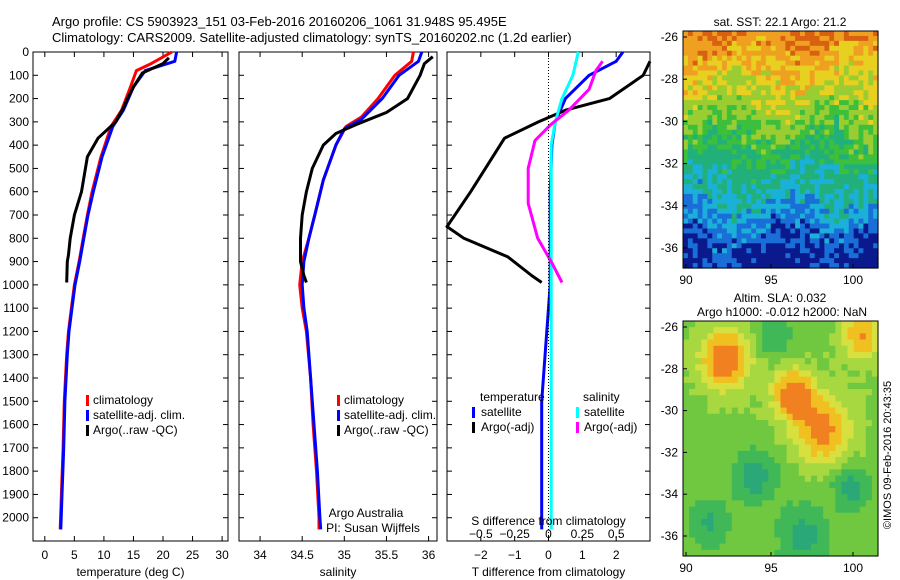 The image size is (900, 580). What do you see at coordinates (25, 52) in the screenshot?
I see `depth-tick-label: 0` at bounding box center [25, 52].